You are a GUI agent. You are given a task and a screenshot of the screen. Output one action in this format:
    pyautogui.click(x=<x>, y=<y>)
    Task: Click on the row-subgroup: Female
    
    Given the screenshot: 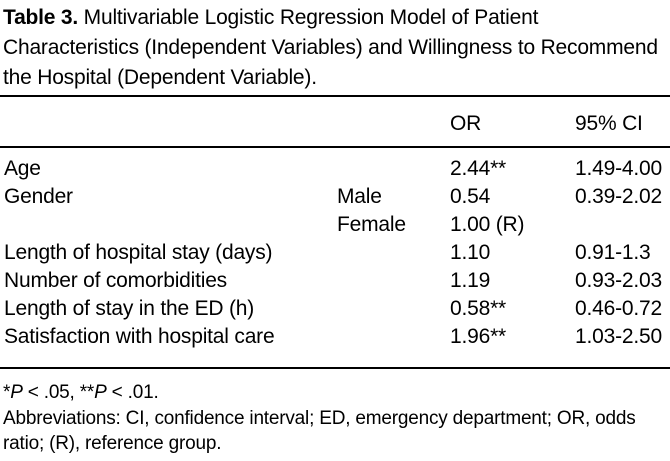 What is the action you would take?
    pyautogui.click(x=371, y=224)
    